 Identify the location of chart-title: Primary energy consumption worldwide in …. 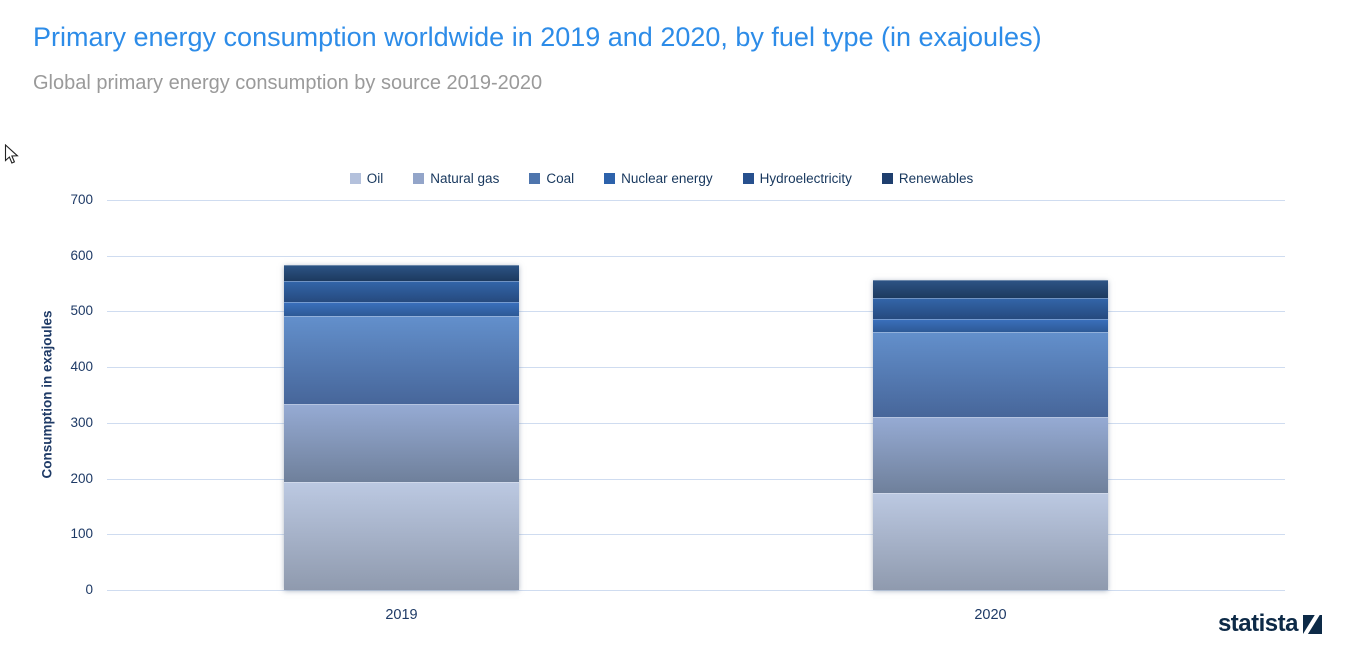
(537, 37).